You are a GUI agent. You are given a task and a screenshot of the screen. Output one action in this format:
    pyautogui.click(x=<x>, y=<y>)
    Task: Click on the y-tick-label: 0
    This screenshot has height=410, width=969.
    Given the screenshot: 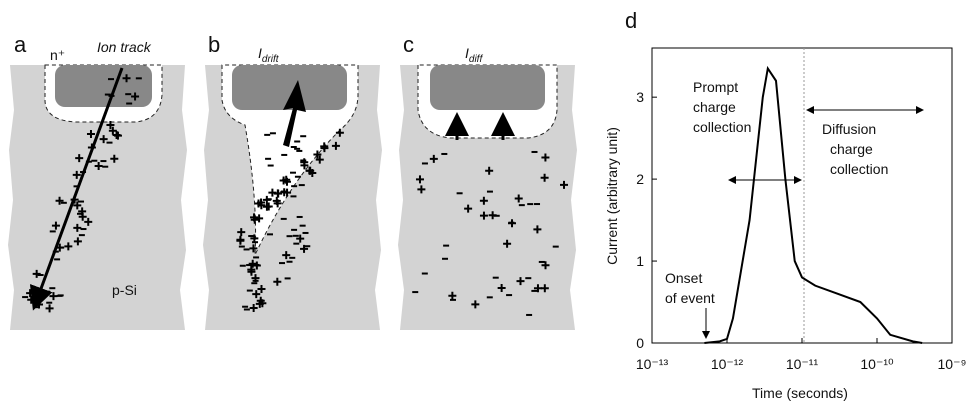 What is the action you would take?
    pyautogui.click(x=640, y=343)
    